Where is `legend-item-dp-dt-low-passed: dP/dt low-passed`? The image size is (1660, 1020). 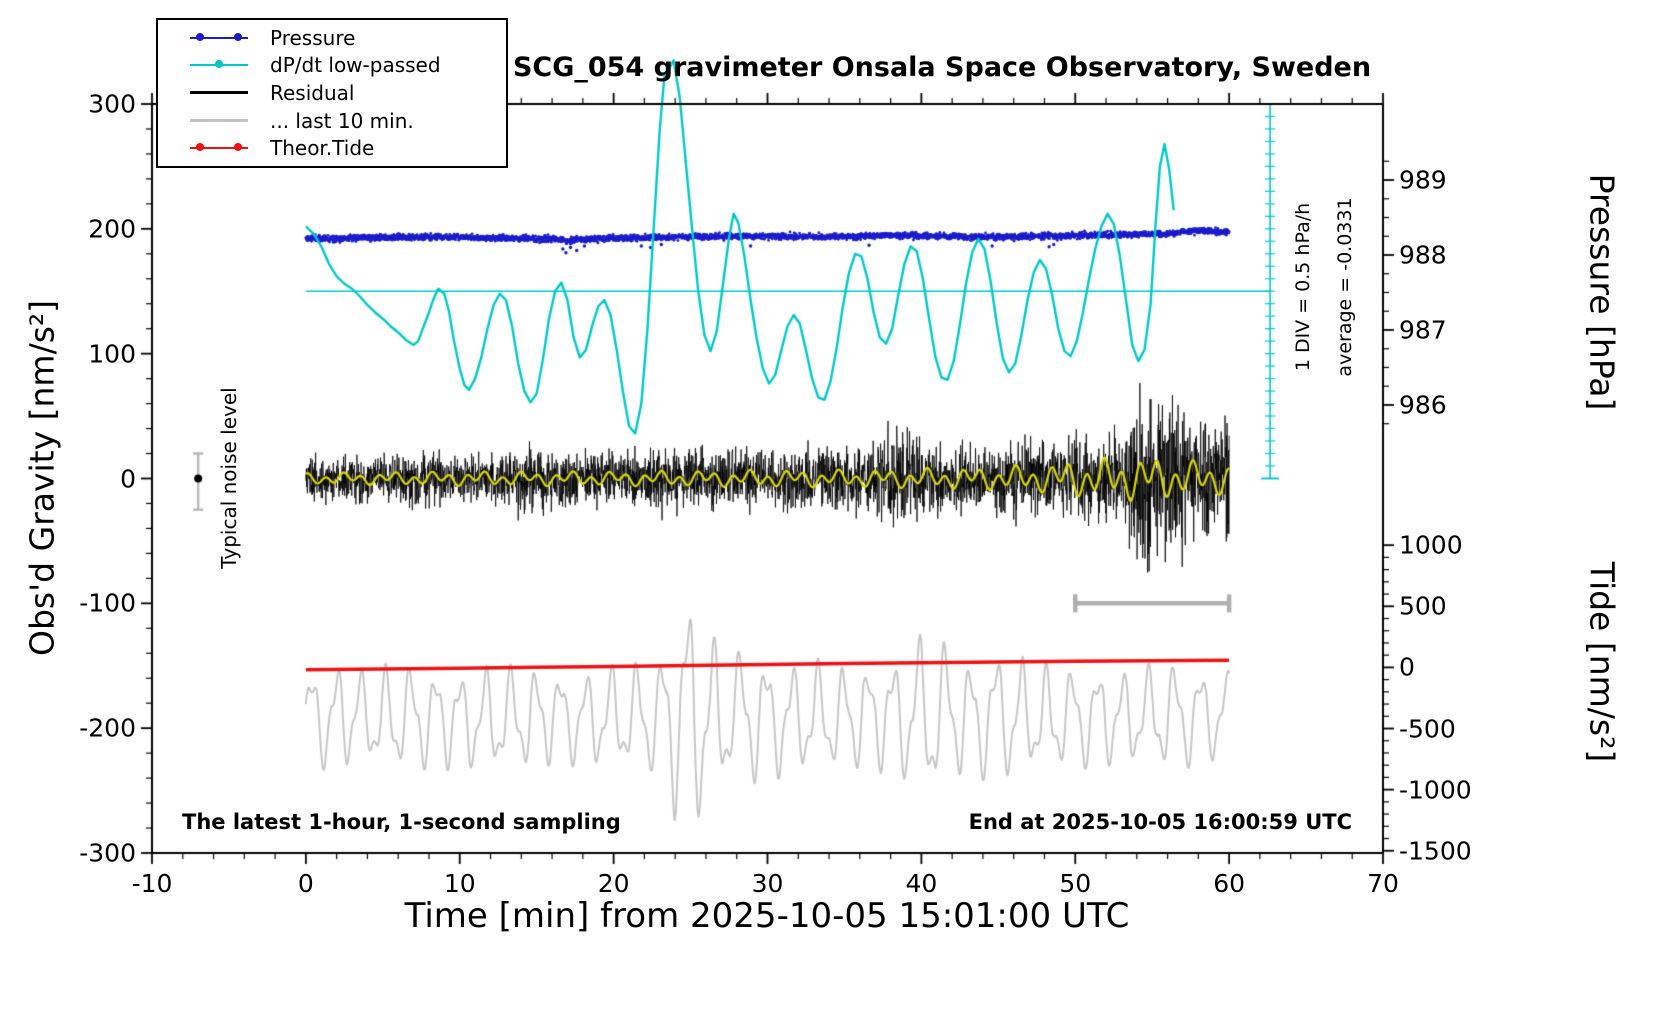
legend-item-dp-dt-low-passed: dP/dt low-passed is located at coordinates (348, 65).